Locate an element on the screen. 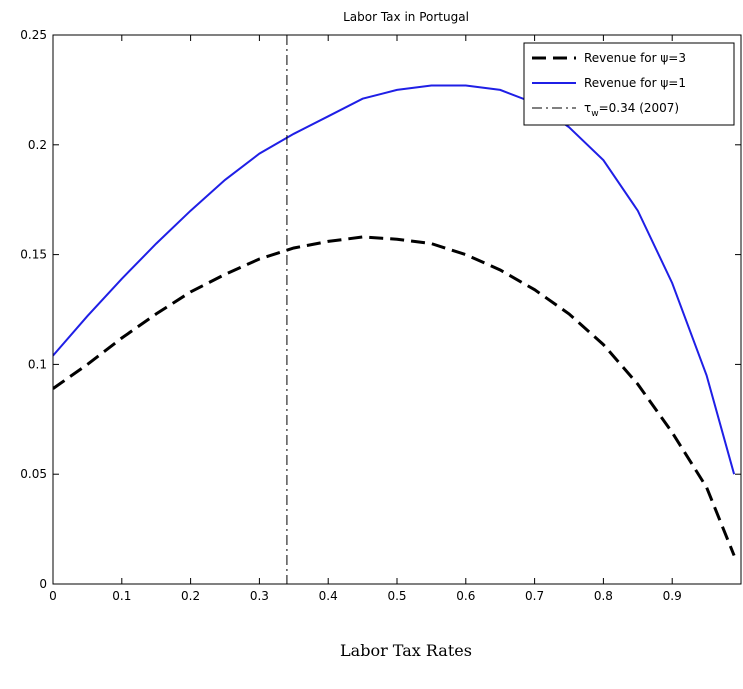 The height and width of the screenshot is (689, 743). y-tick-label: 0 is located at coordinates (43, 584).